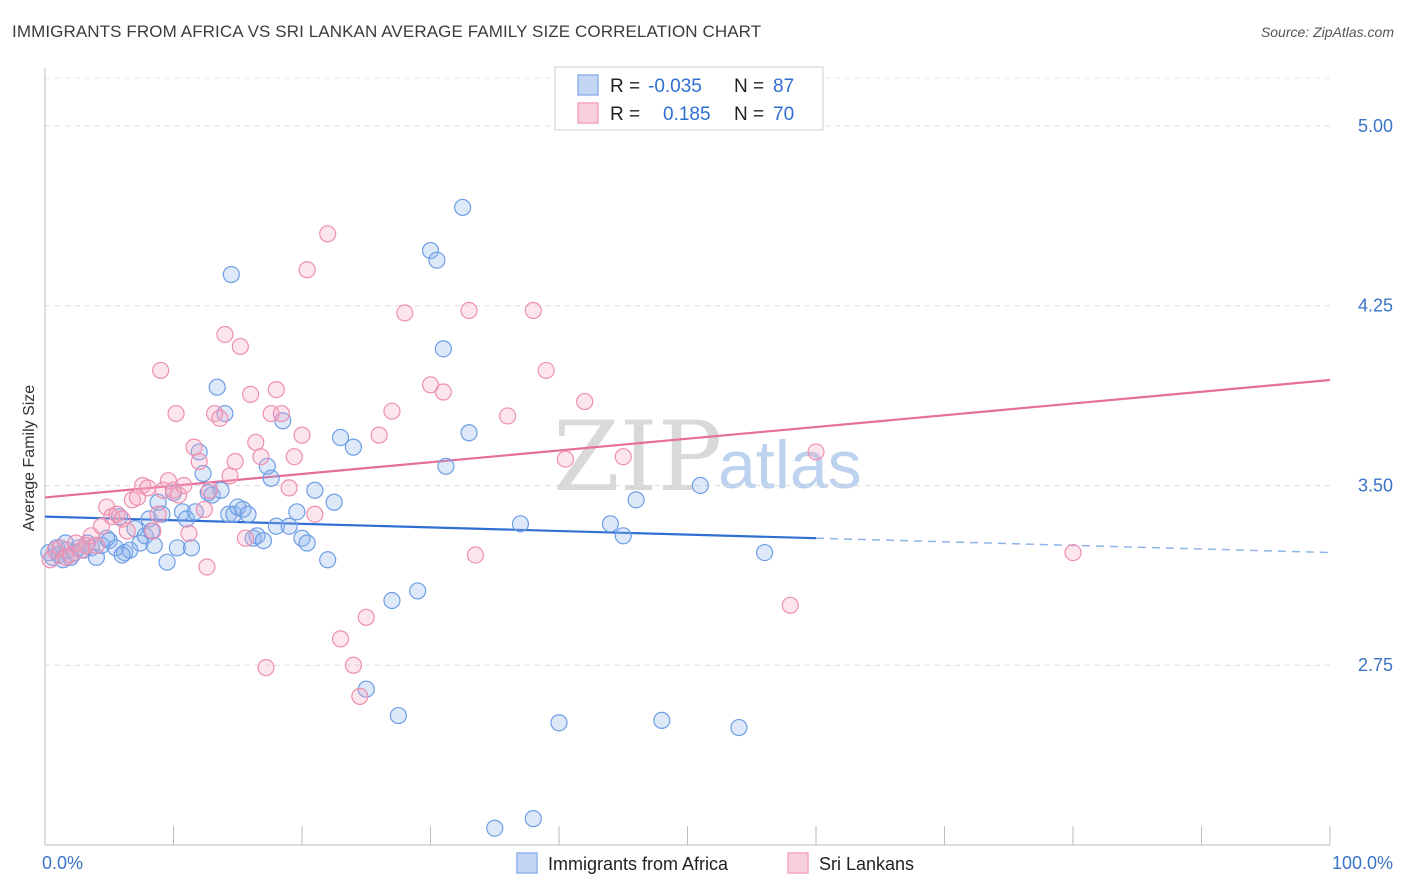 The width and height of the screenshot is (1406, 892). What do you see at coordinates (62, 863) in the screenshot?
I see `x-tick-label-start: 0.0%` at bounding box center [62, 863].